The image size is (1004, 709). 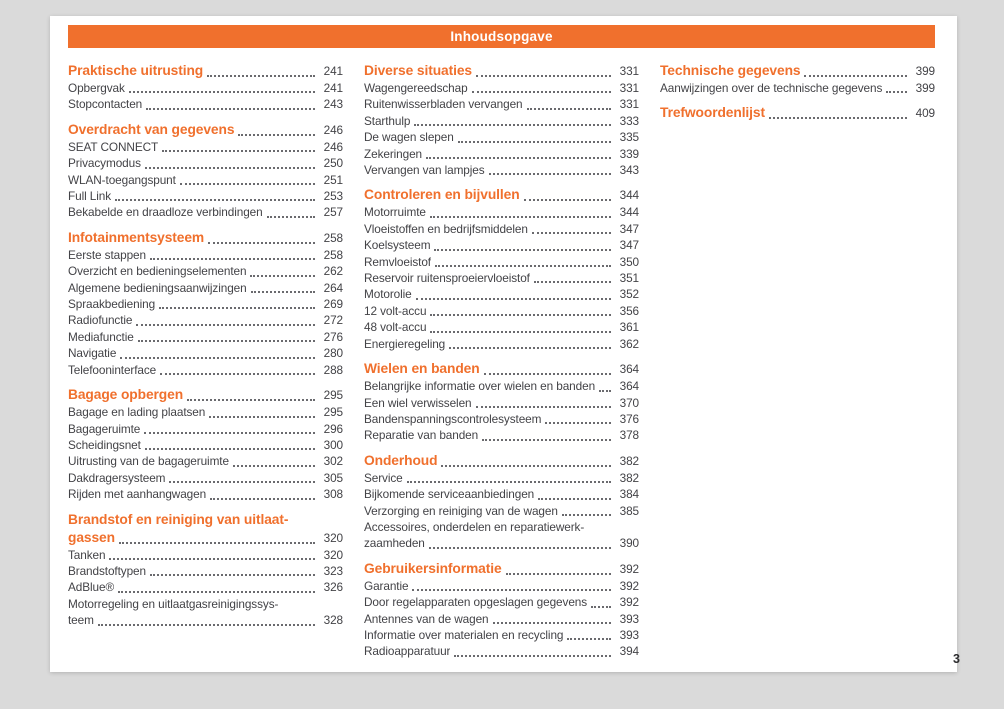 I want to click on toc-entry: Verzorging en reiniging van de wagen 385, so click(x=501, y=511).